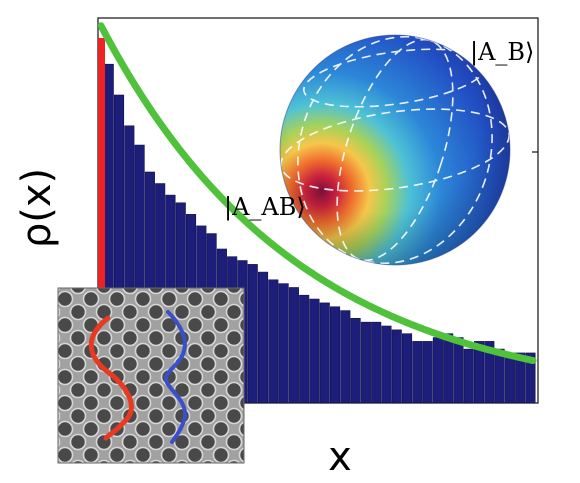 The width and height of the screenshot is (580, 483). I want to click on ket-ab-label: |A_AB⟩, so click(265, 207).